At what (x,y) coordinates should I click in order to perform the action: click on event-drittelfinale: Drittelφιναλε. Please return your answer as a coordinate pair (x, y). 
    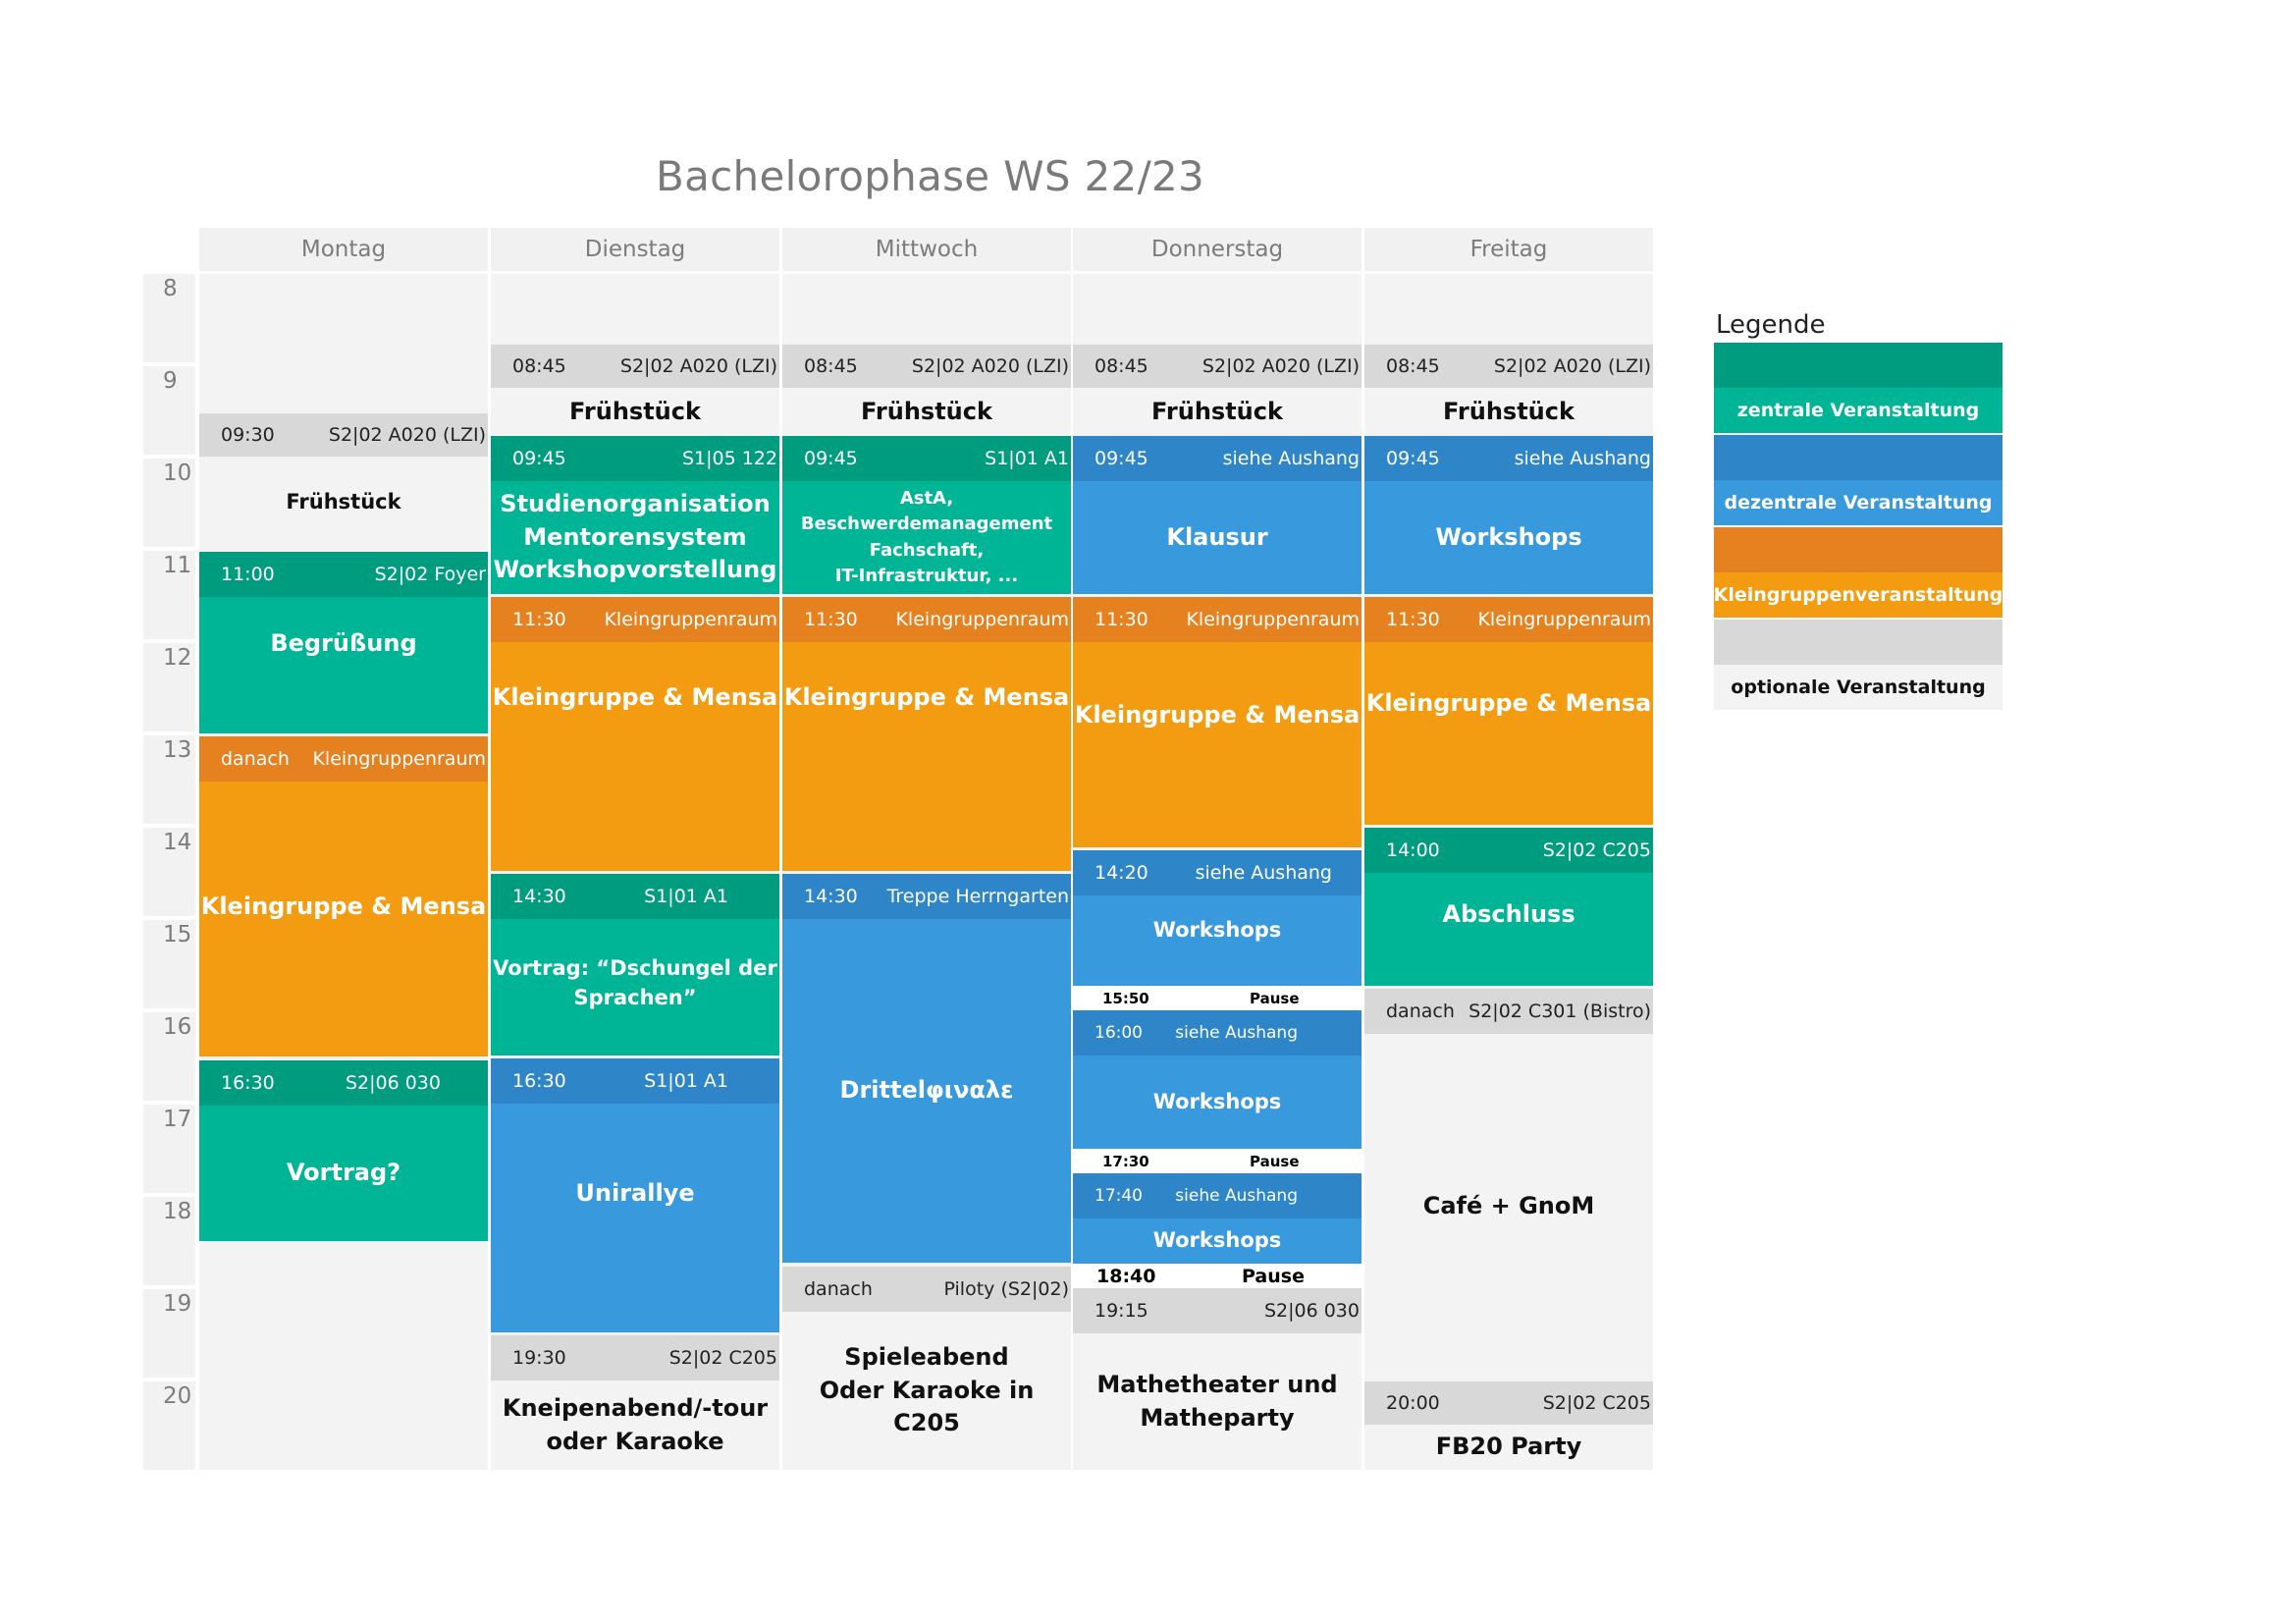
    Looking at the image, I should click on (926, 1091).